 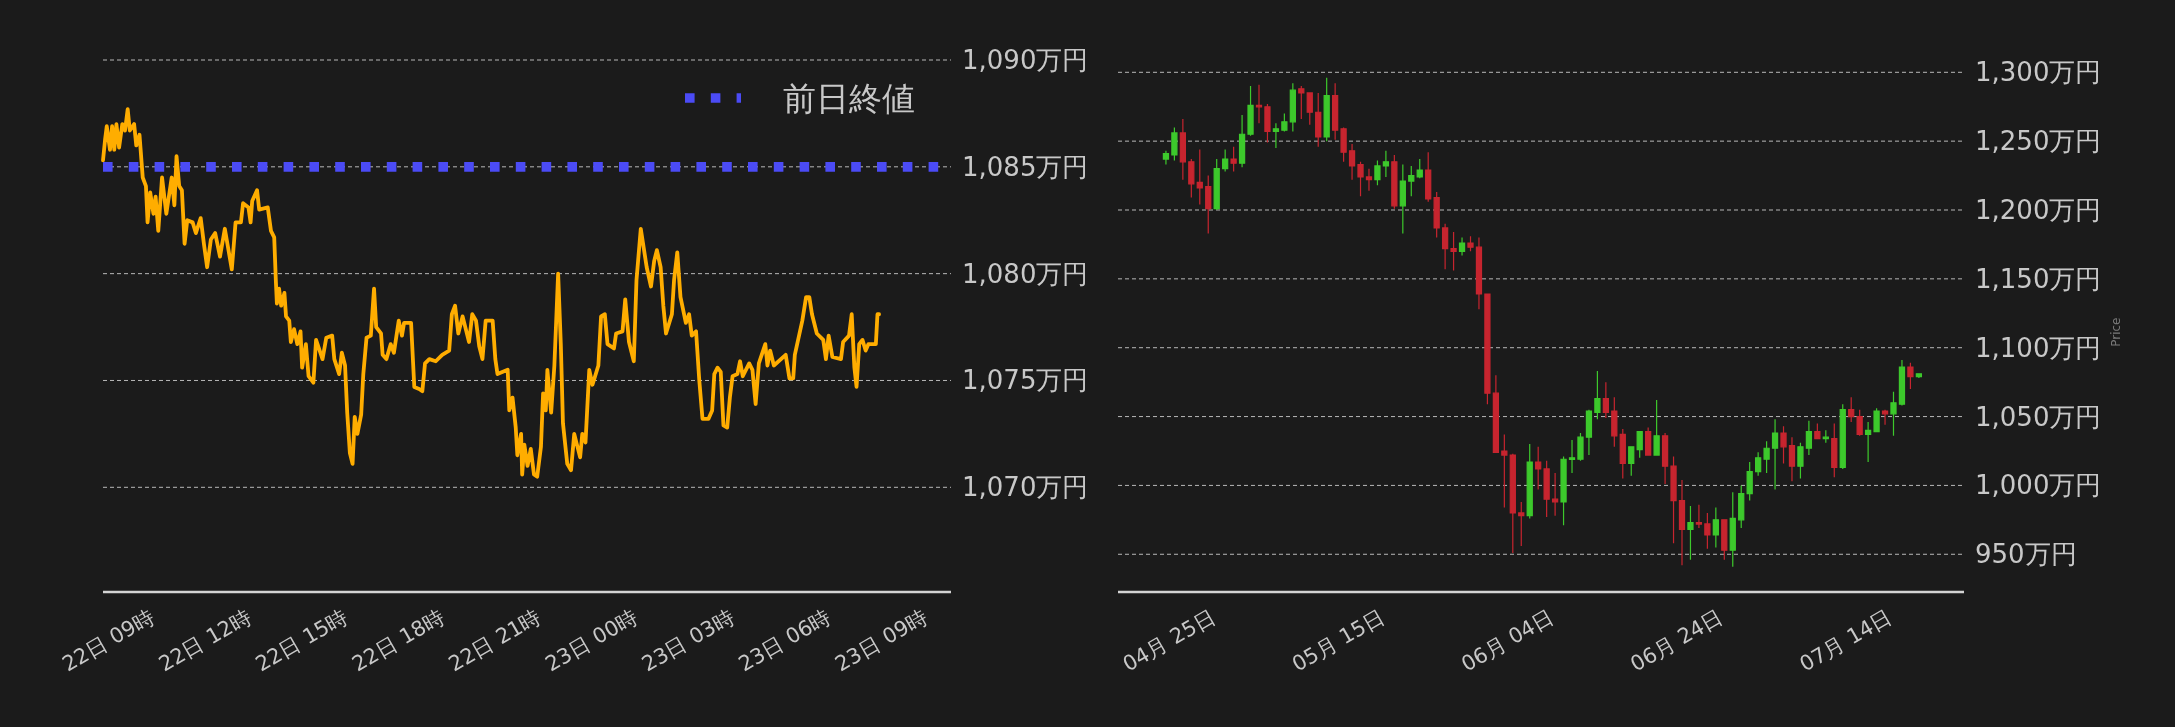 I want to click on x-tick-label: 05月 15日, so click(x=1338, y=640).